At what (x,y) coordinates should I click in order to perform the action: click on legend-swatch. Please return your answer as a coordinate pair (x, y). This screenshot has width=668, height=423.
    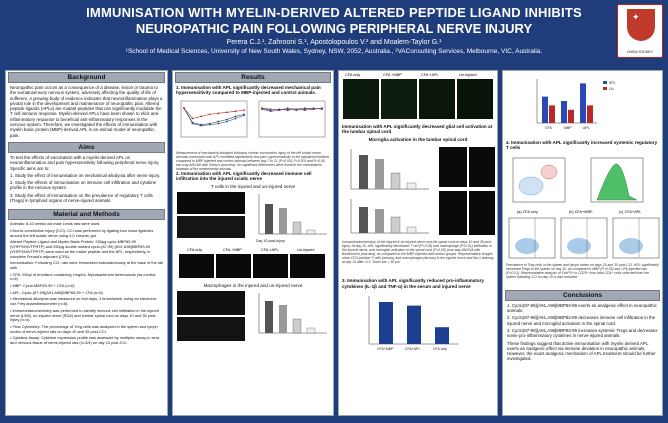
    Looking at the image, I should click on (605, 82).